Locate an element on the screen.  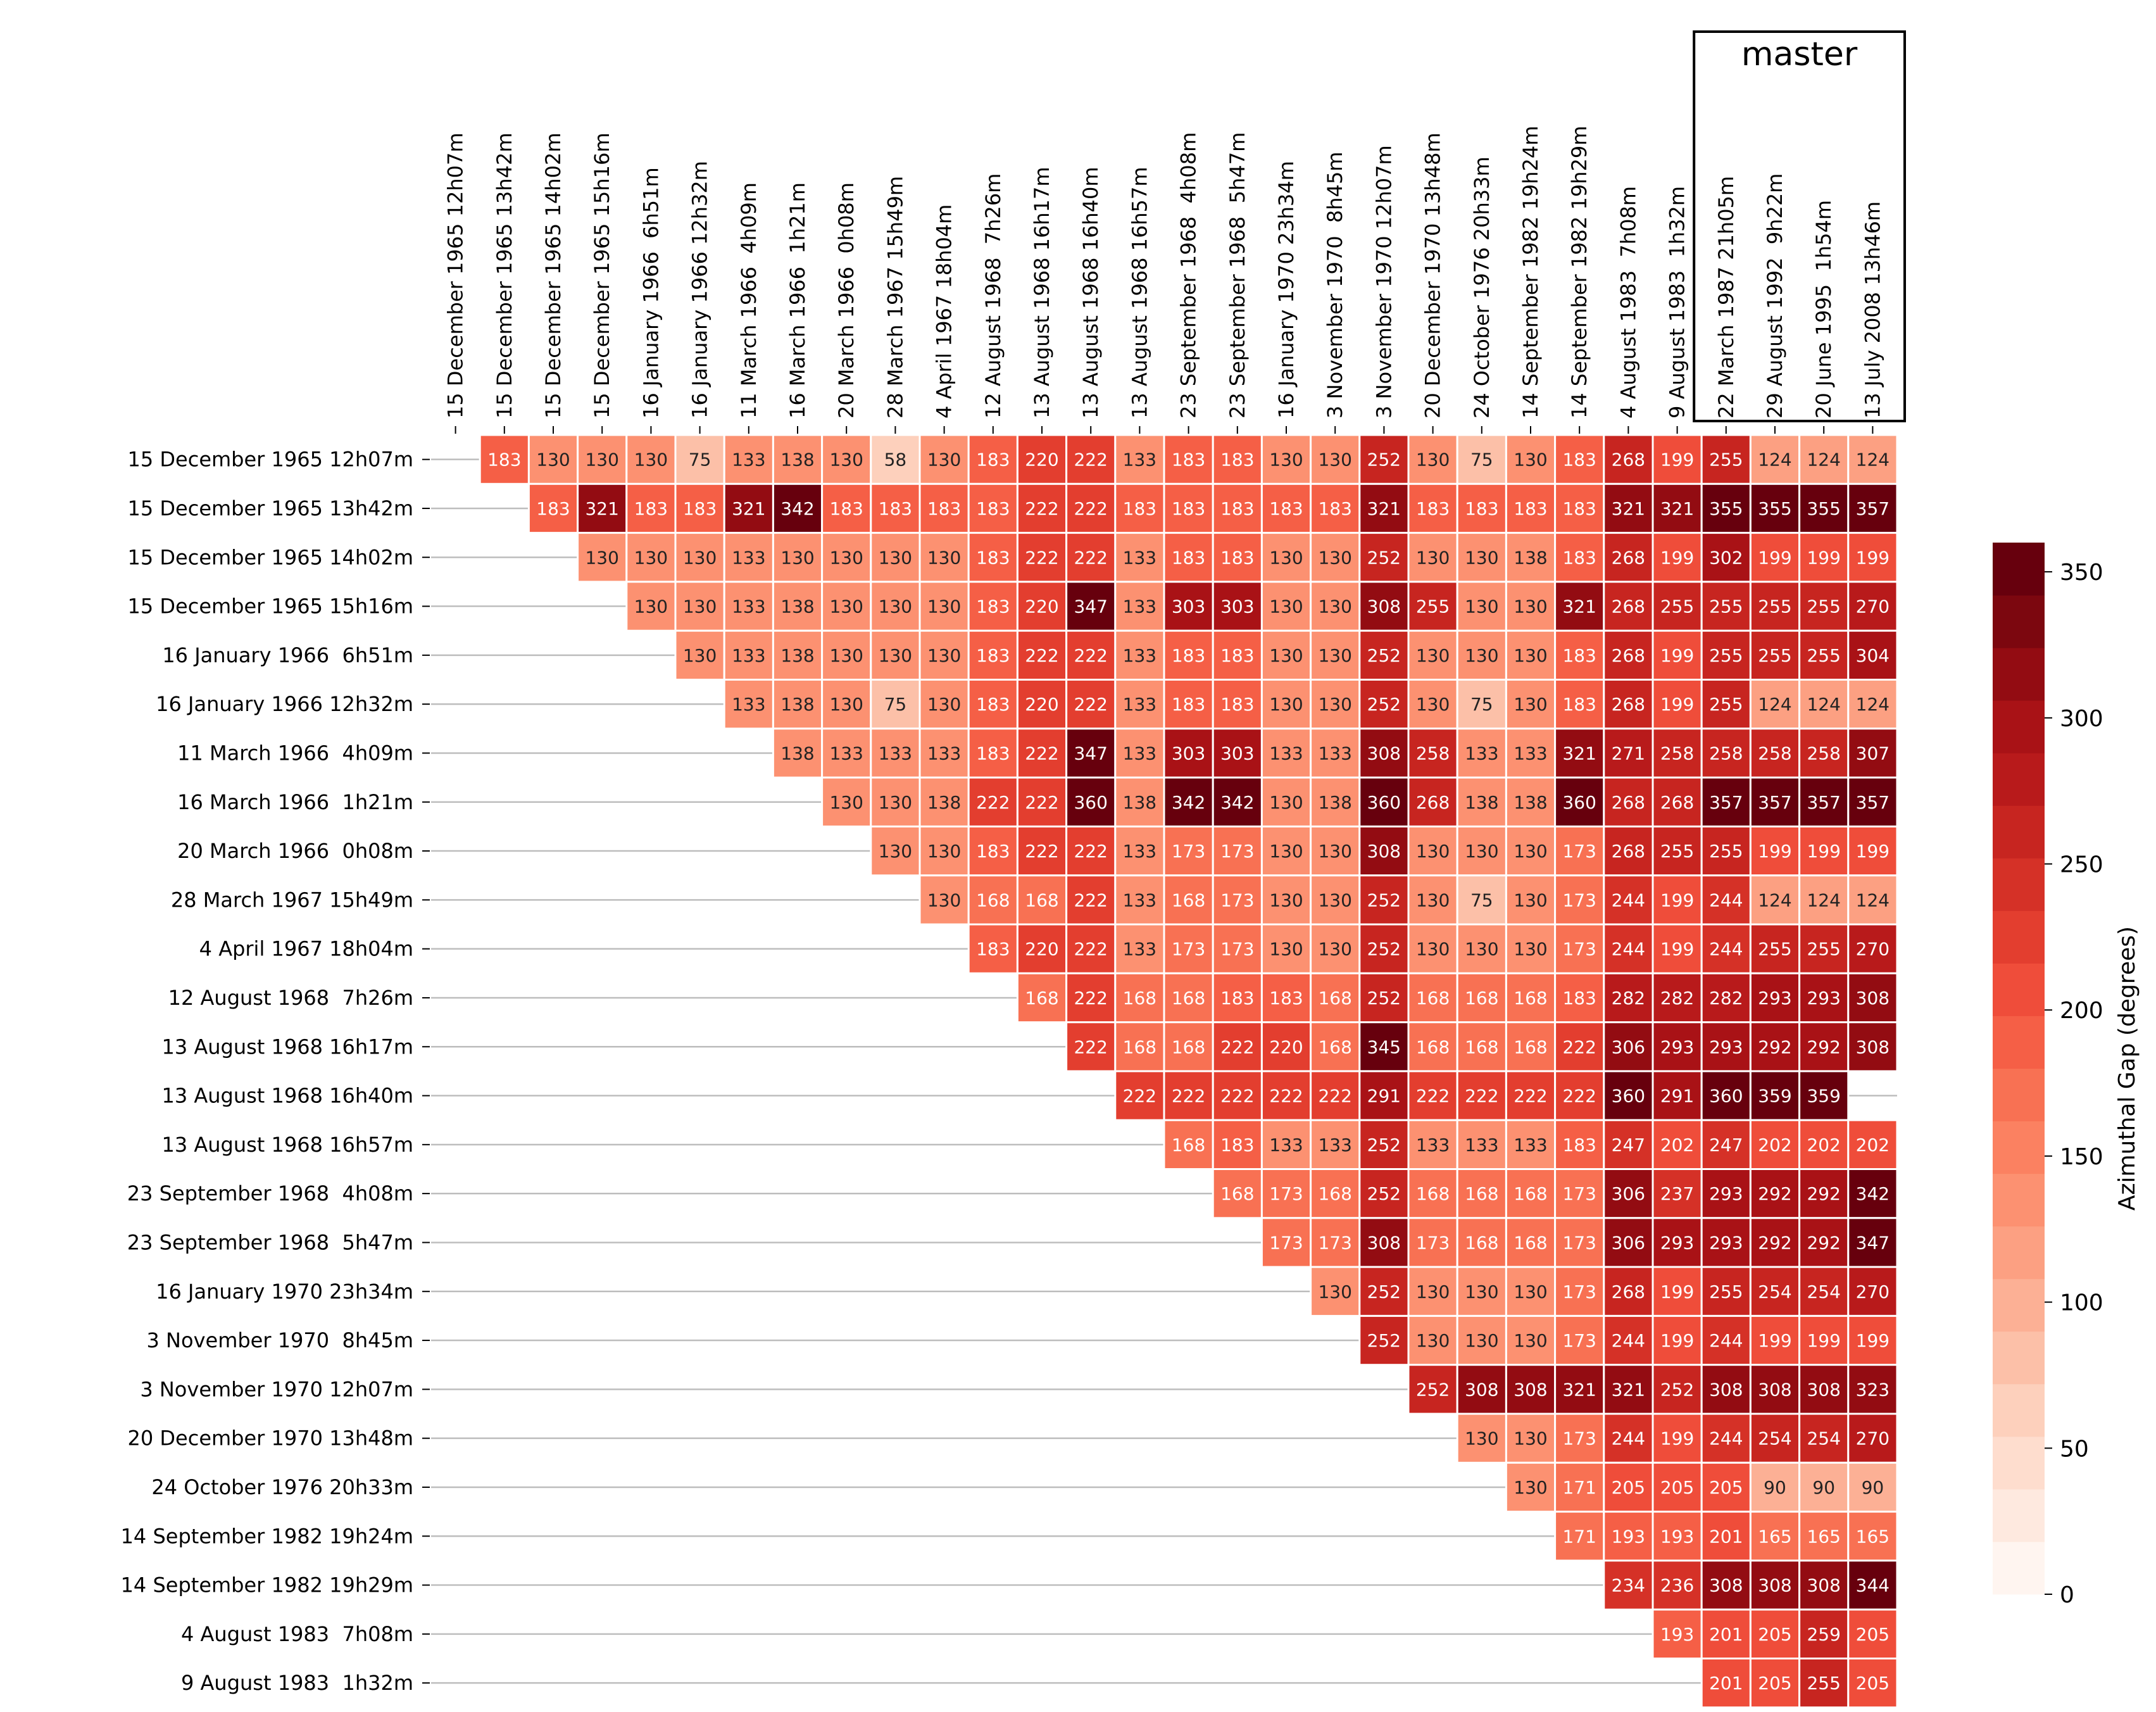
column-label: 15 December 1965 12h07m is located at coordinates (456, 276).